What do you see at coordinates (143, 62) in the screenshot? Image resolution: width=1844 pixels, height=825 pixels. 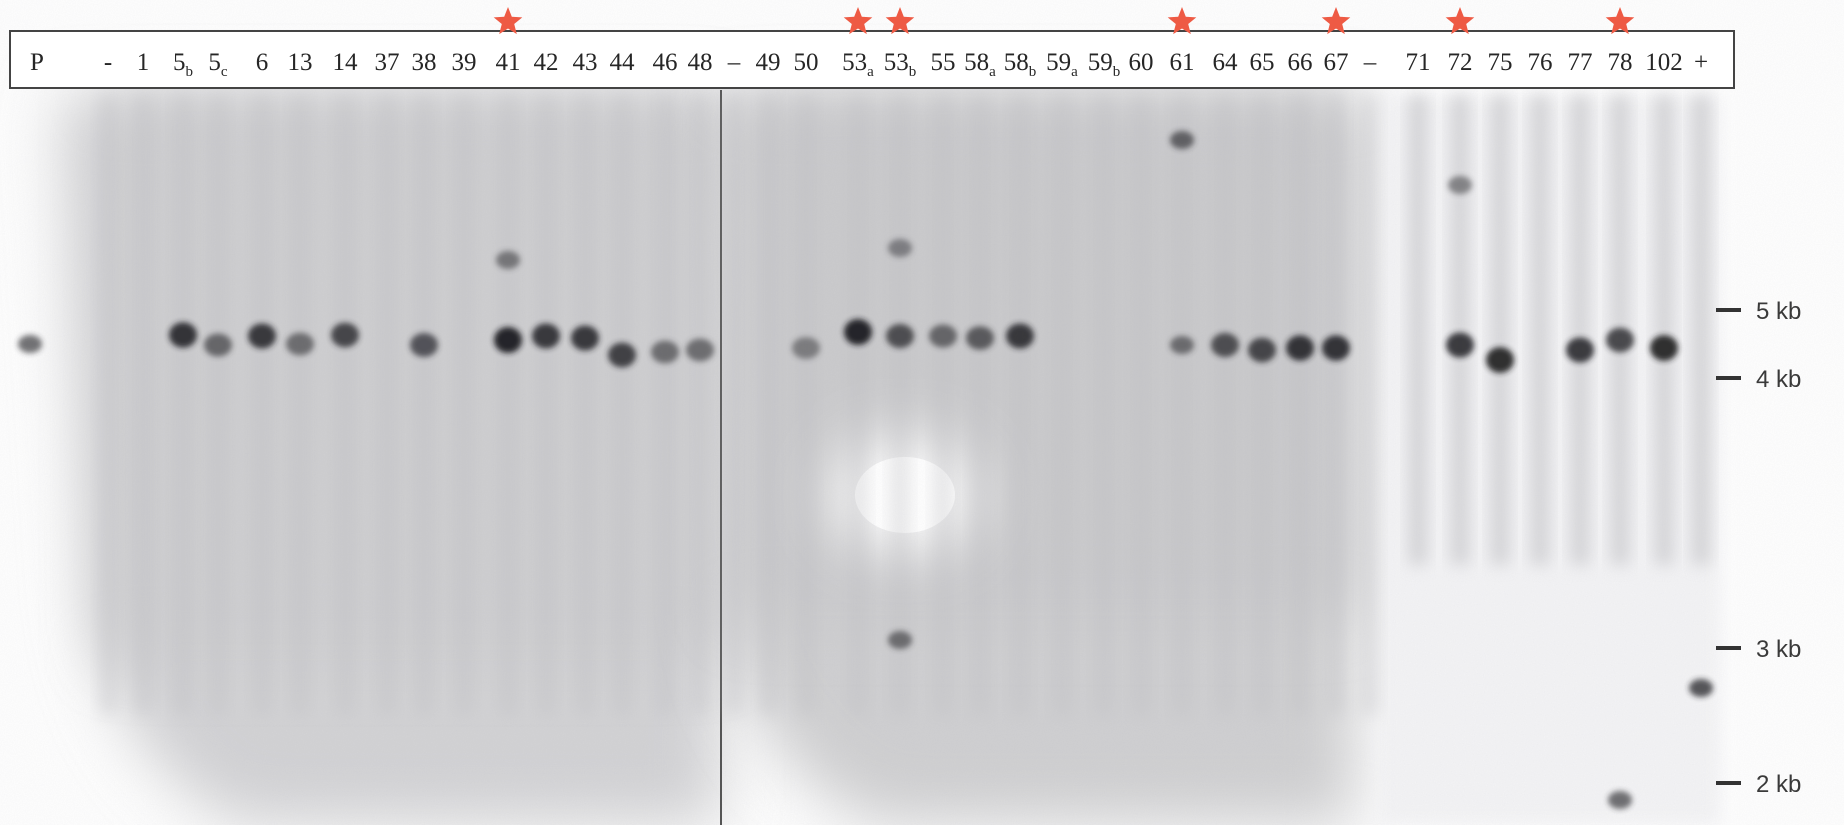 I see `lane-label: 1` at bounding box center [143, 62].